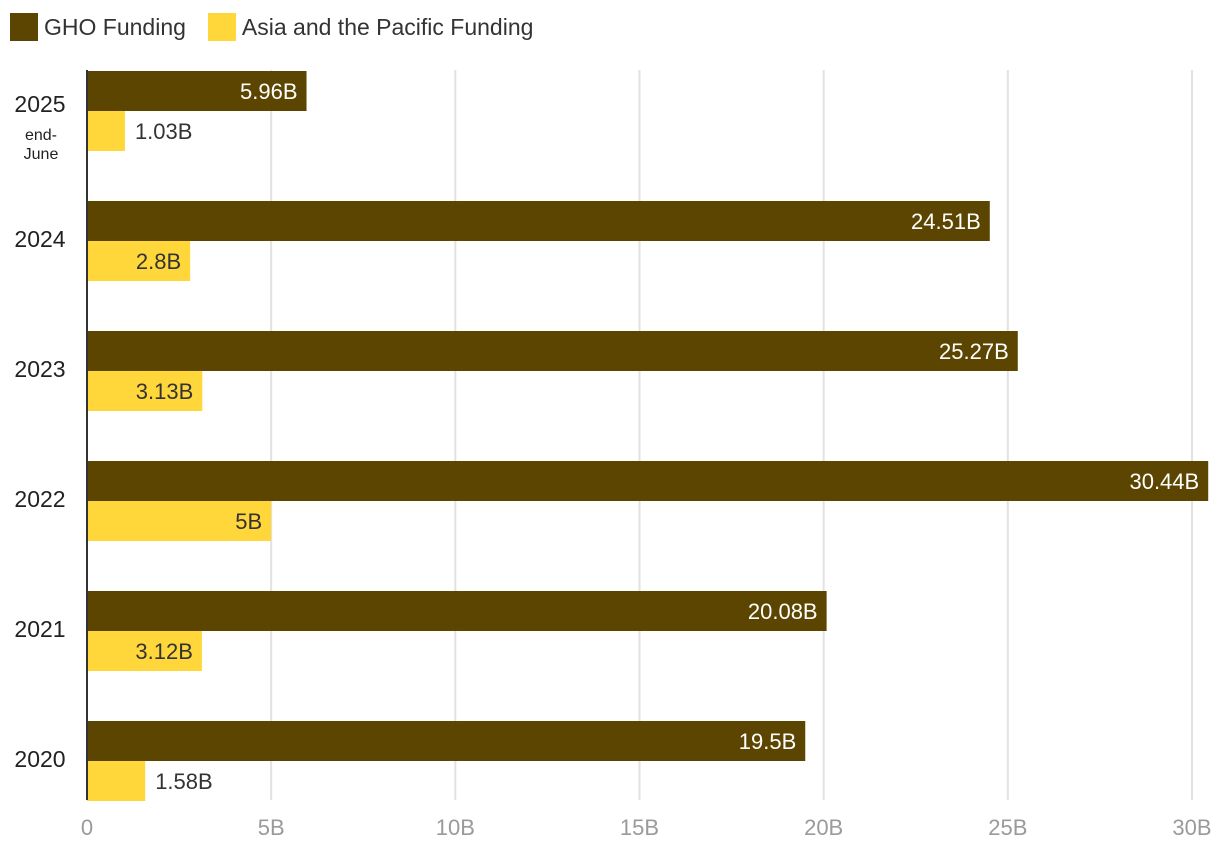 This screenshot has width=1220, height=846. What do you see at coordinates (783, 611) in the screenshot?
I see `data-label: 20.08B` at bounding box center [783, 611].